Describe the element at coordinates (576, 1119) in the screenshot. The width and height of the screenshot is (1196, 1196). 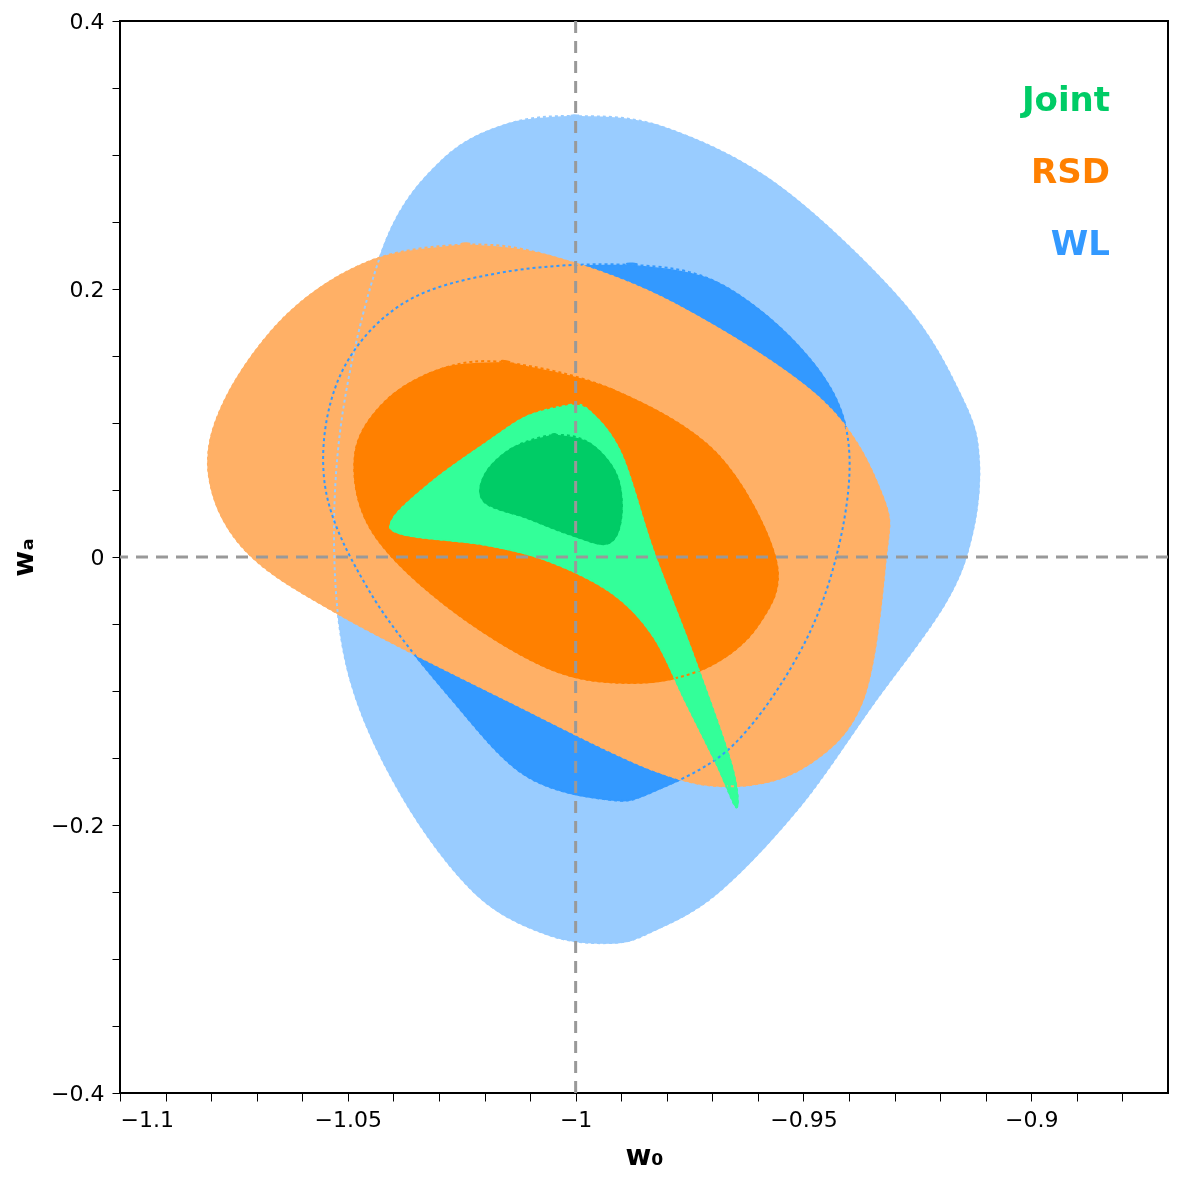
I see `x-tick-label: −1` at that location.